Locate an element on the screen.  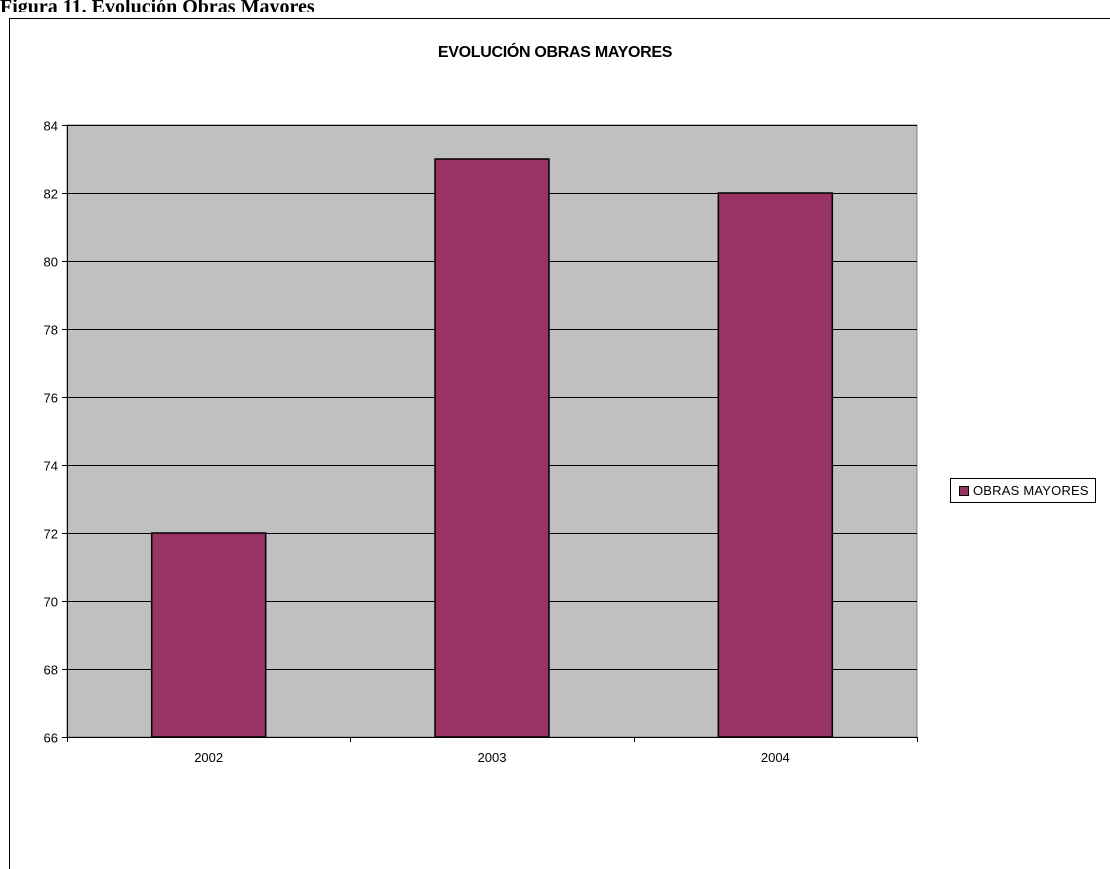
legend: OBRAS MAYORES is located at coordinates (1023, 490).